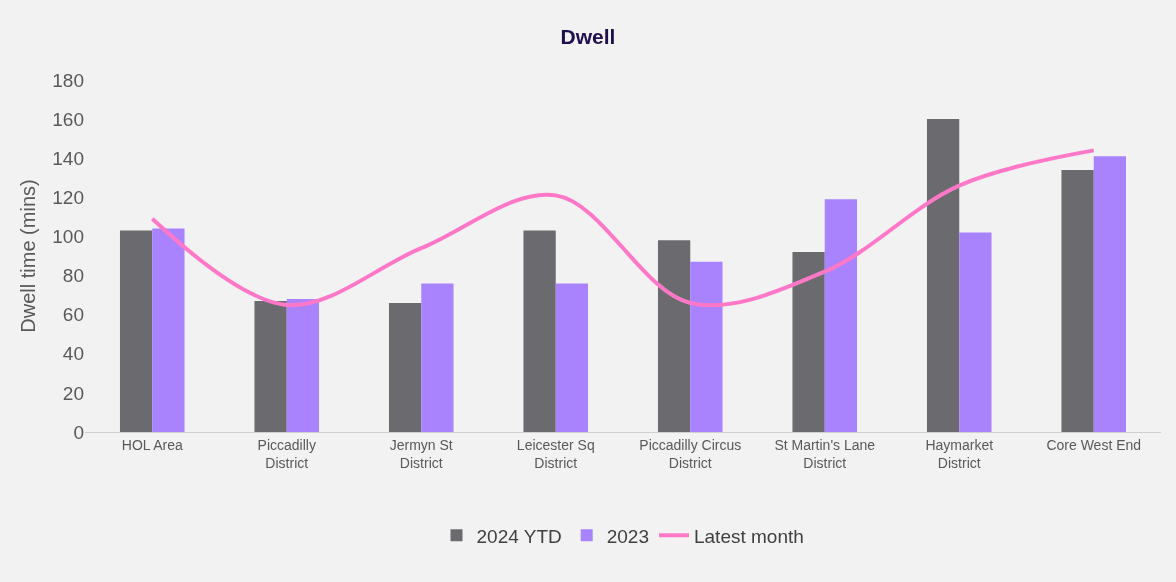  I want to click on y-tick-label: 20, so click(73, 393).